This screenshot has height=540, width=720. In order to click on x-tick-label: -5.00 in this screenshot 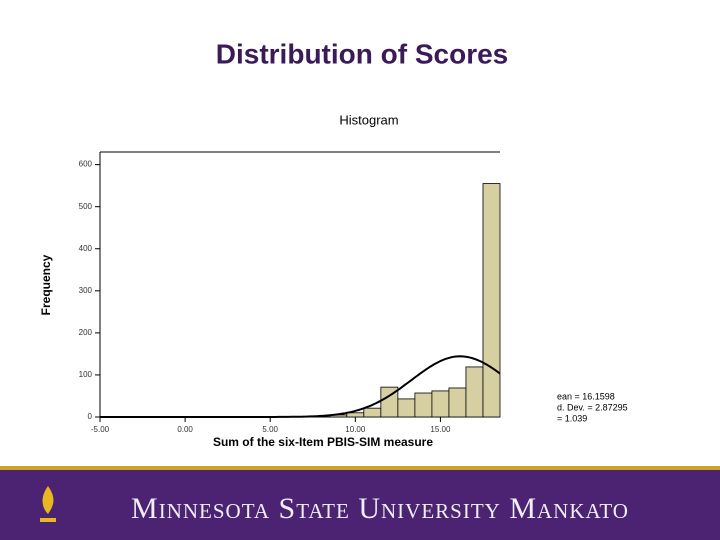, I will do `click(100, 429)`.